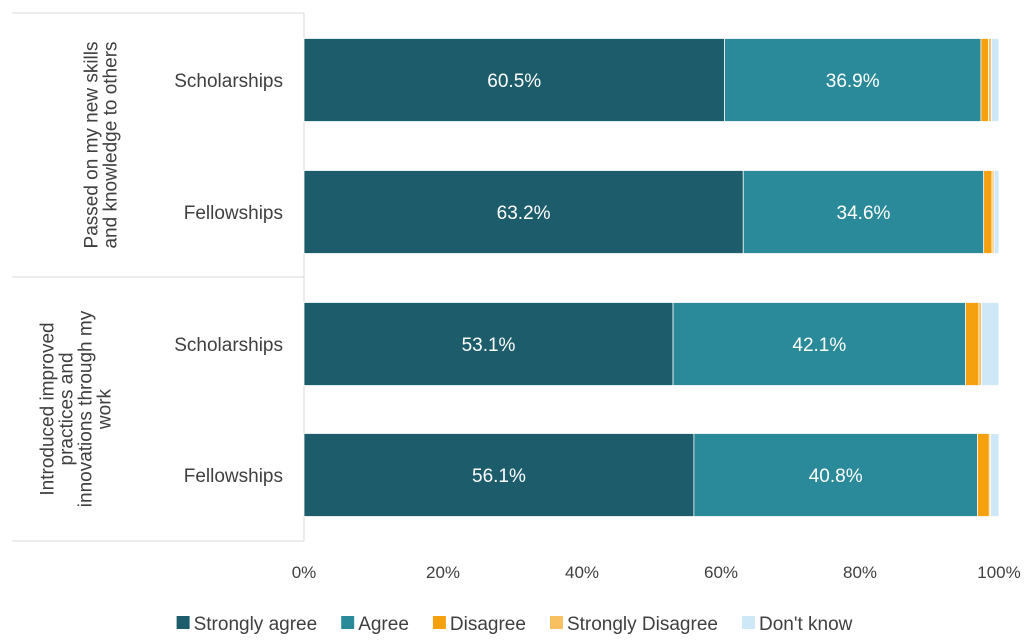  I want to click on group-label-line: Passed on my new skills, so click(92, 145).